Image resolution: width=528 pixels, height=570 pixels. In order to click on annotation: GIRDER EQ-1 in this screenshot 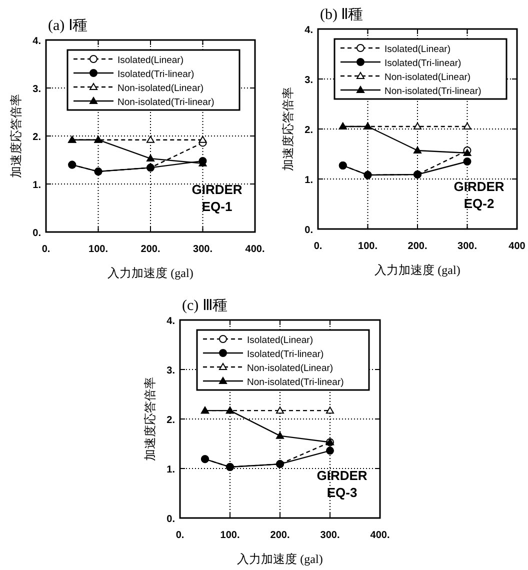, I will do `click(217, 198)`.